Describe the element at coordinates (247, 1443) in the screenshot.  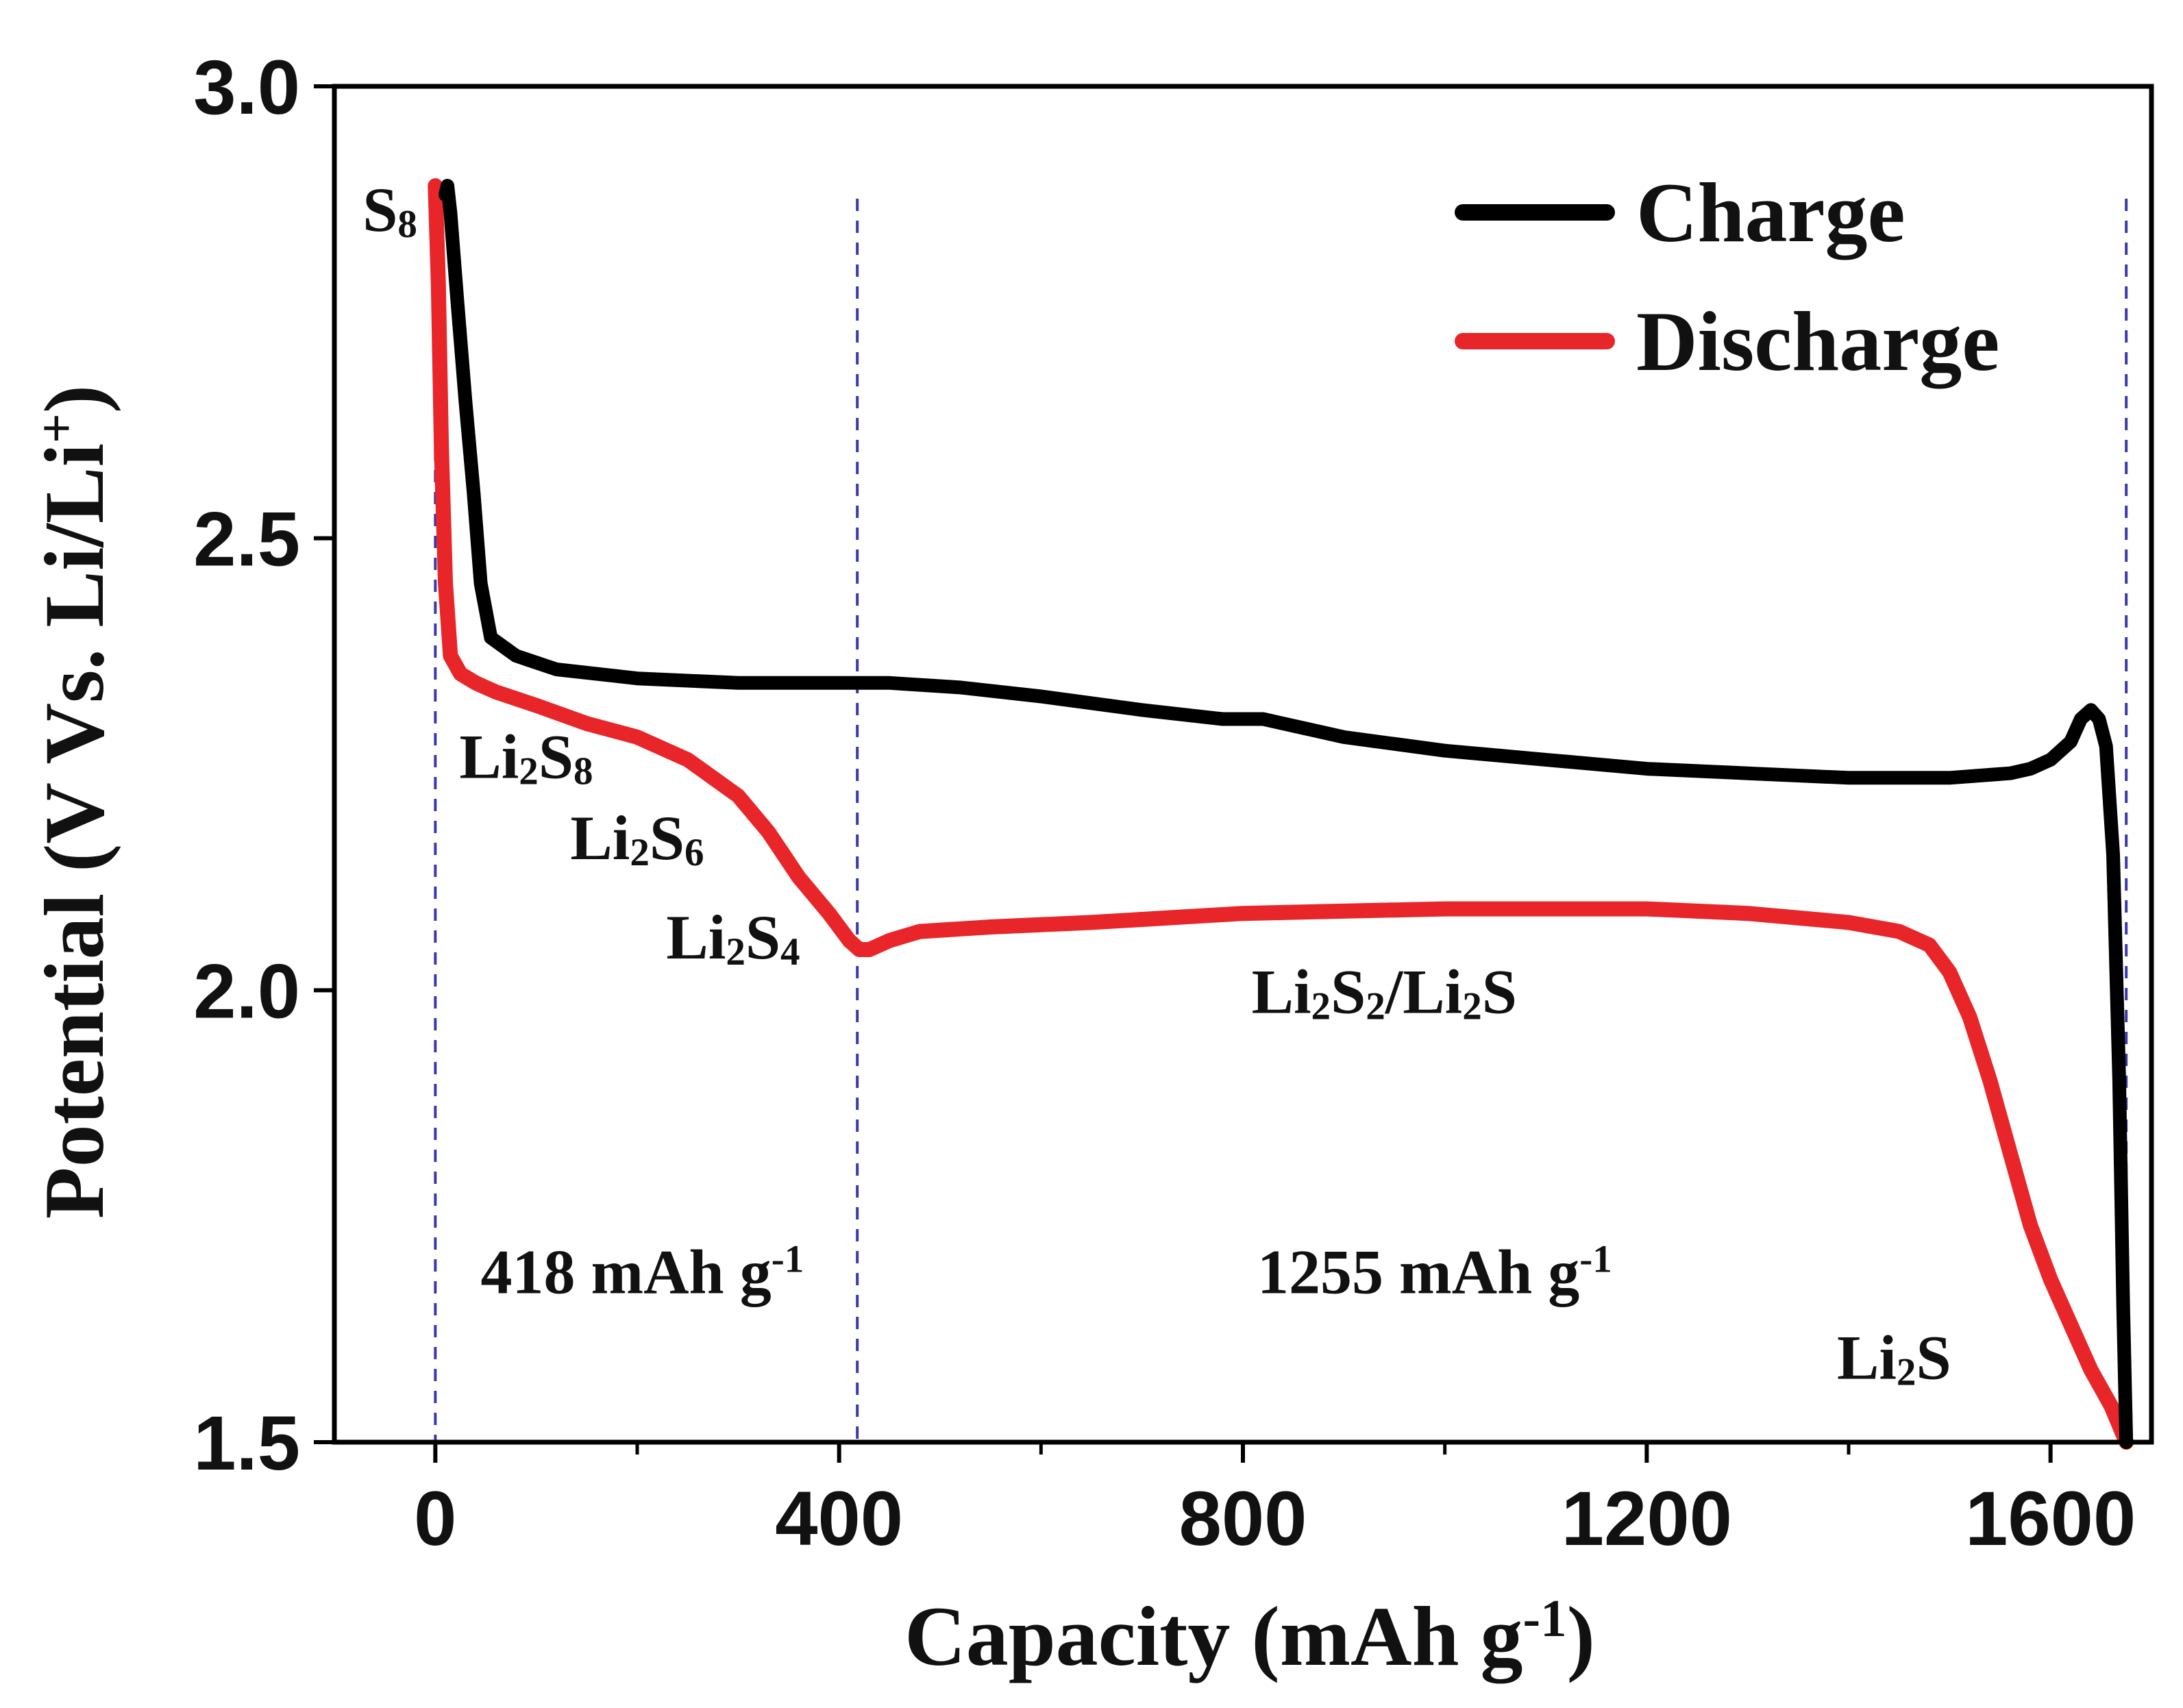
I see `y-tick-label: 1.5` at that location.